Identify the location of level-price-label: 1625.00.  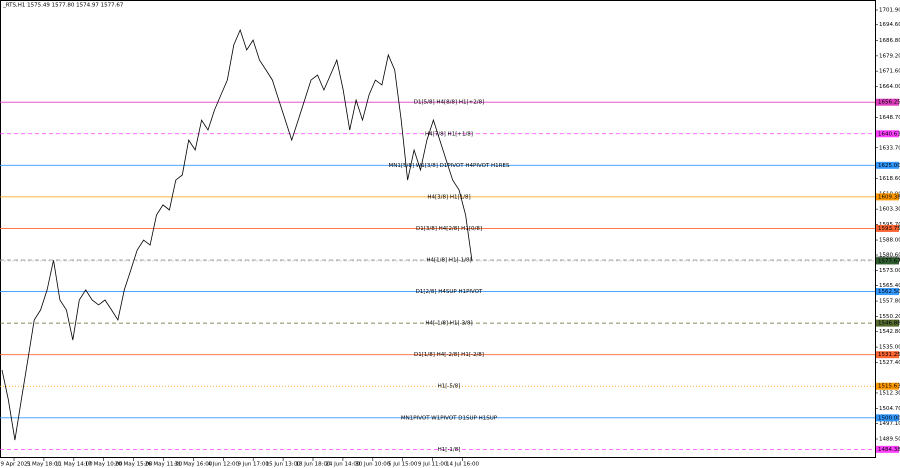
(889, 166).